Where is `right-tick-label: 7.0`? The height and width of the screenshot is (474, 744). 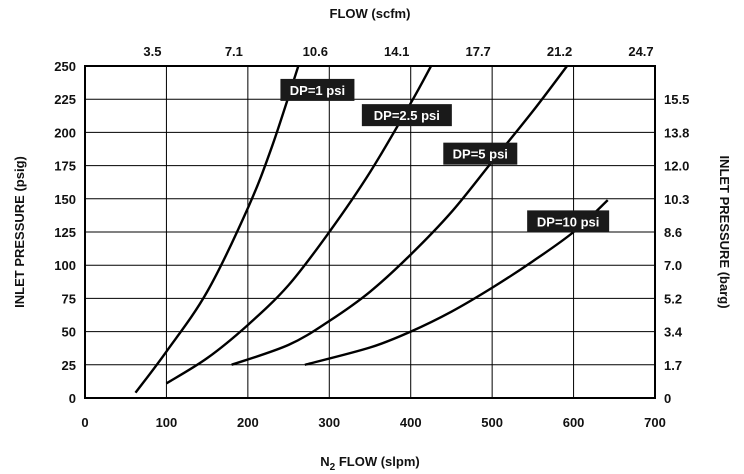
right-tick-label: 7.0 is located at coordinates (673, 265).